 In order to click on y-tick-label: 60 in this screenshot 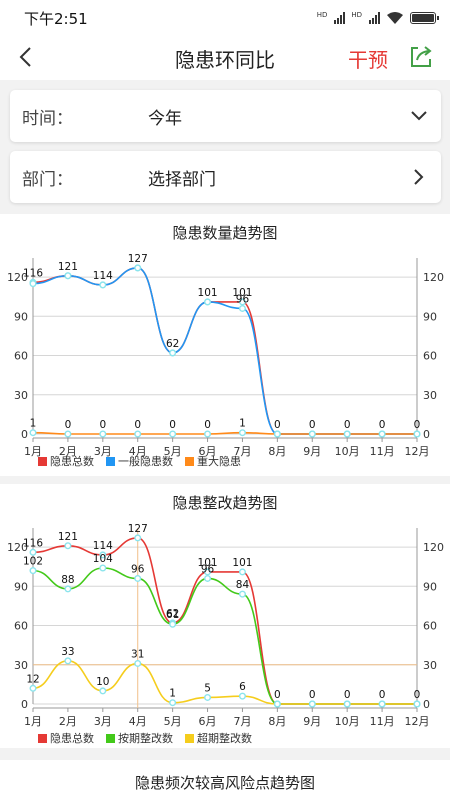, I will do `click(21, 626)`.